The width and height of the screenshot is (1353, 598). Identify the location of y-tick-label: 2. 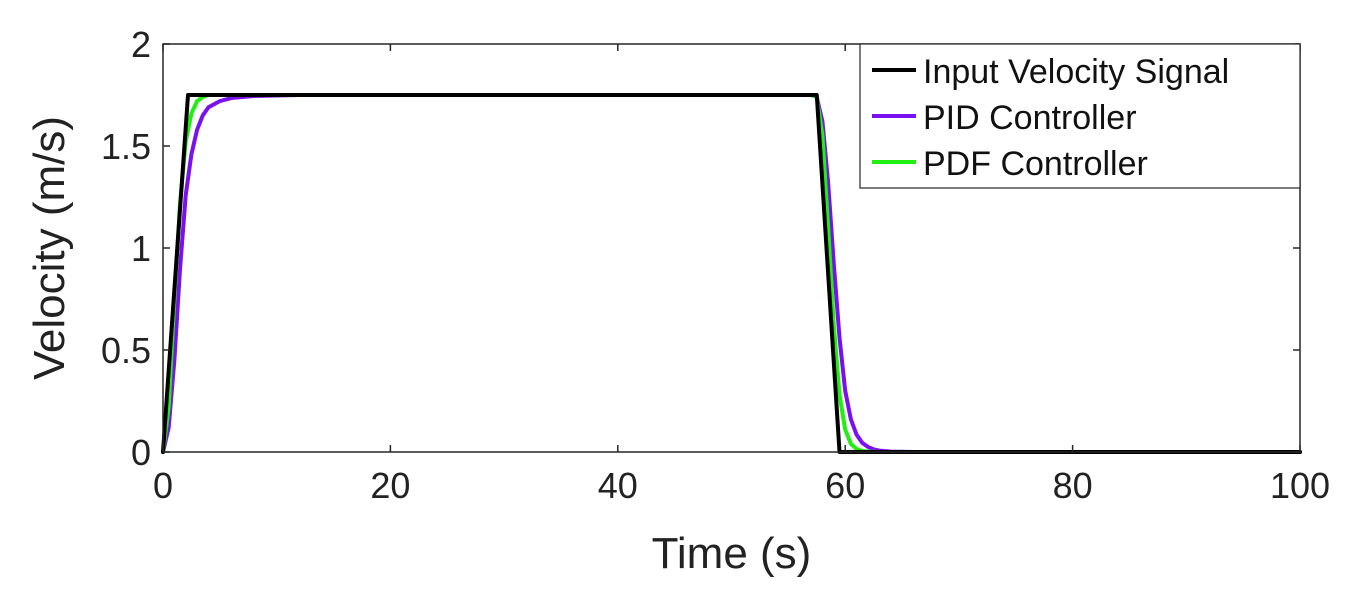
(141, 44).